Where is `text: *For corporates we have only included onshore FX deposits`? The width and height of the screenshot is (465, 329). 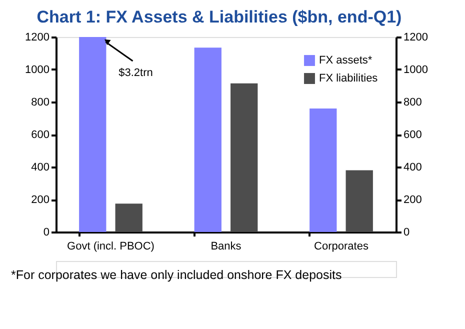
text: *For corporates we have only included onshore FX deposits is located at coordinates (176, 275).